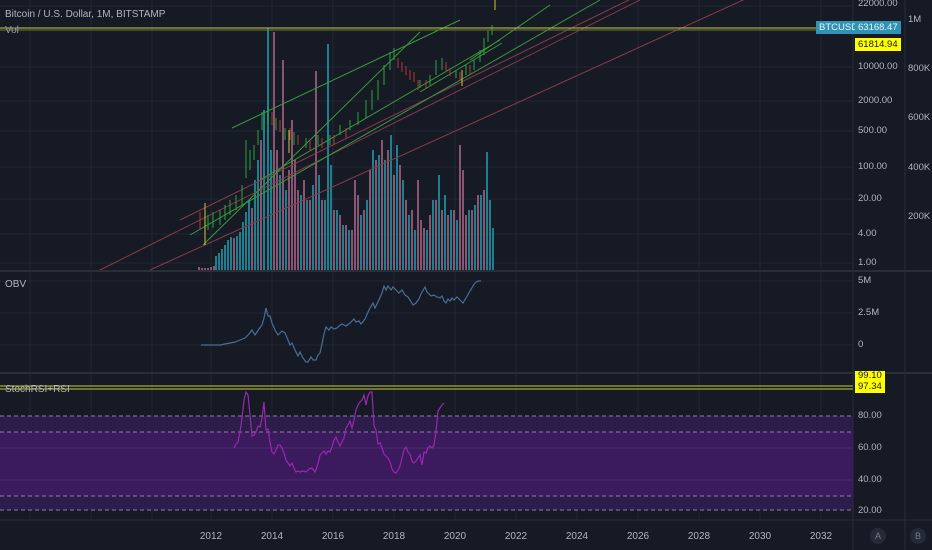  Describe the element at coordinates (878, 4) in the screenshot. I see `price-tick: 22000.00` at that location.